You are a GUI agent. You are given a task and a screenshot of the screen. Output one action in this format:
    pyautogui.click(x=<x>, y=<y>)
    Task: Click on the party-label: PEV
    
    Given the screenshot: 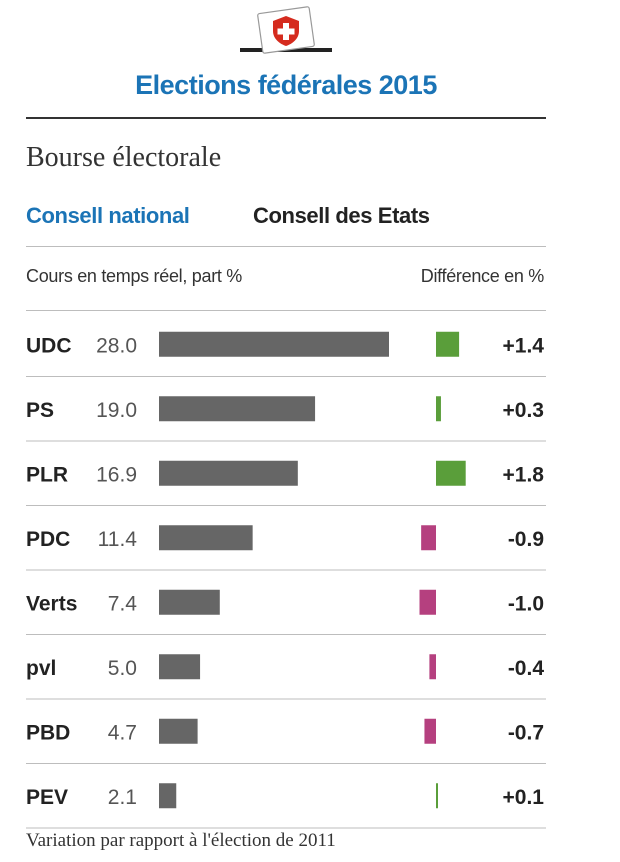 What is the action you would take?
    pyautogui.click(x=47, y=797)
    